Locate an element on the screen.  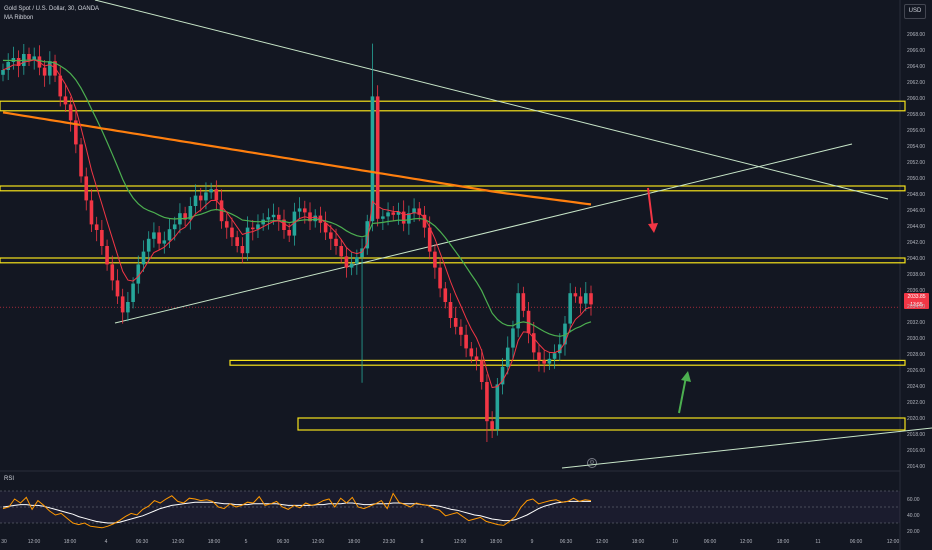
time-tick-label: 11 is located at coordinates (817, 542).